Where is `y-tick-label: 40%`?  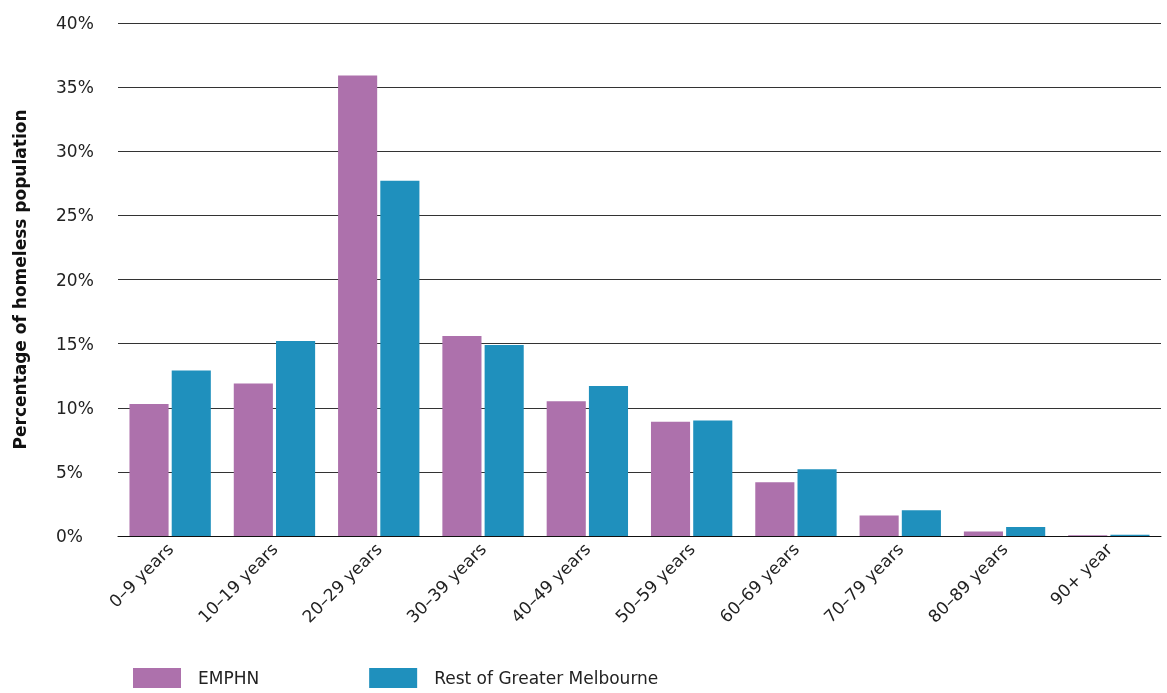 y-tick-label: 40% is located at coordinates (75, 23).